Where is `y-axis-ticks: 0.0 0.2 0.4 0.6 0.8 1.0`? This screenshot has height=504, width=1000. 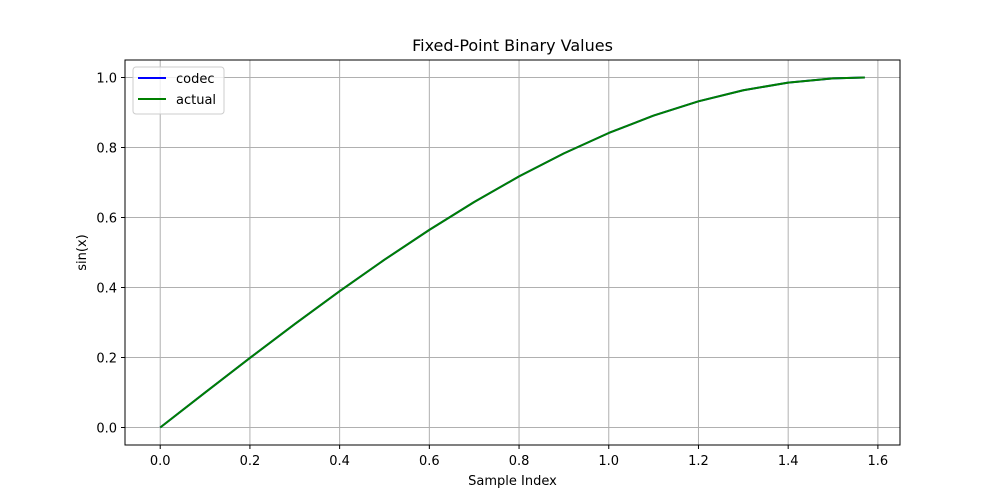
y-axis-ticks: 0.0 0.2 0.4 0.6 0.8 1.0 is located at coordinates (110, 254).